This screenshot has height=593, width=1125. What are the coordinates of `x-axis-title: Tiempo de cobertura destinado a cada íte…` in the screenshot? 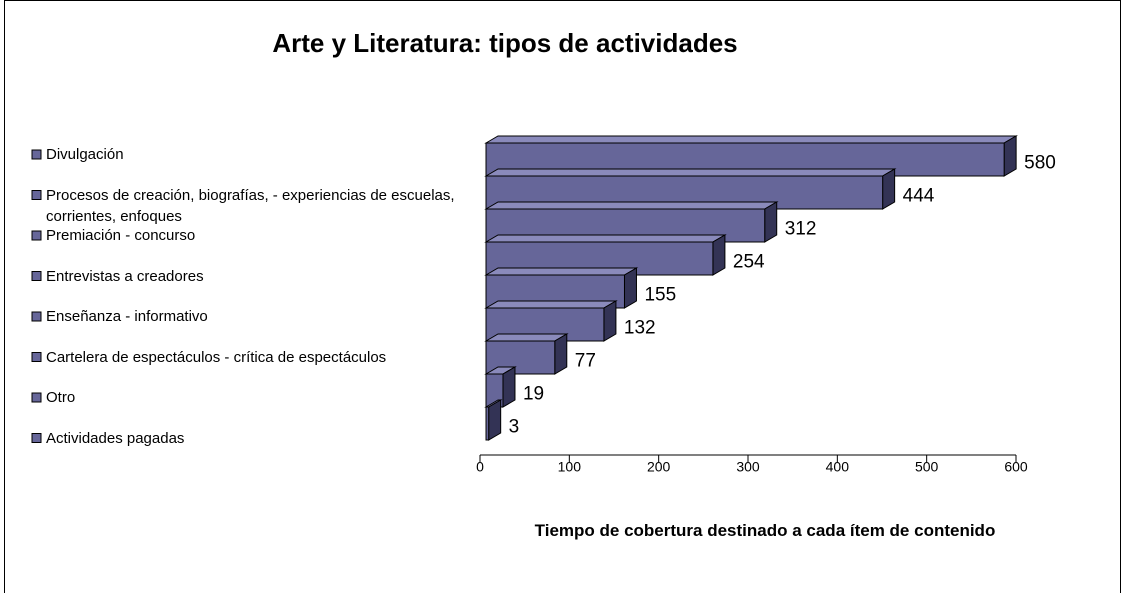 It's located at (765, 530).